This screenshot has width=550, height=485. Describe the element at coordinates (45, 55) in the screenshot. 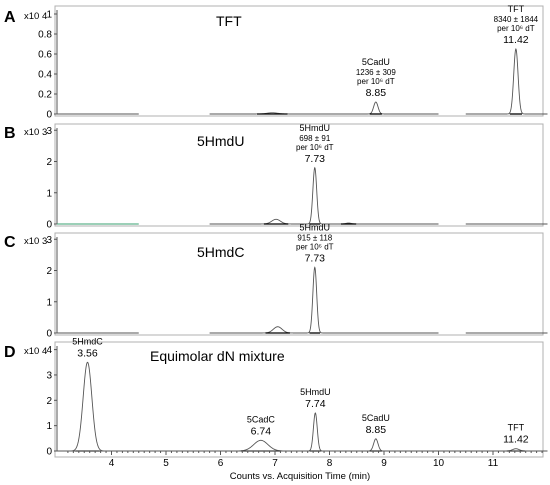

I see `y-tick-label: 0.6` at that location.